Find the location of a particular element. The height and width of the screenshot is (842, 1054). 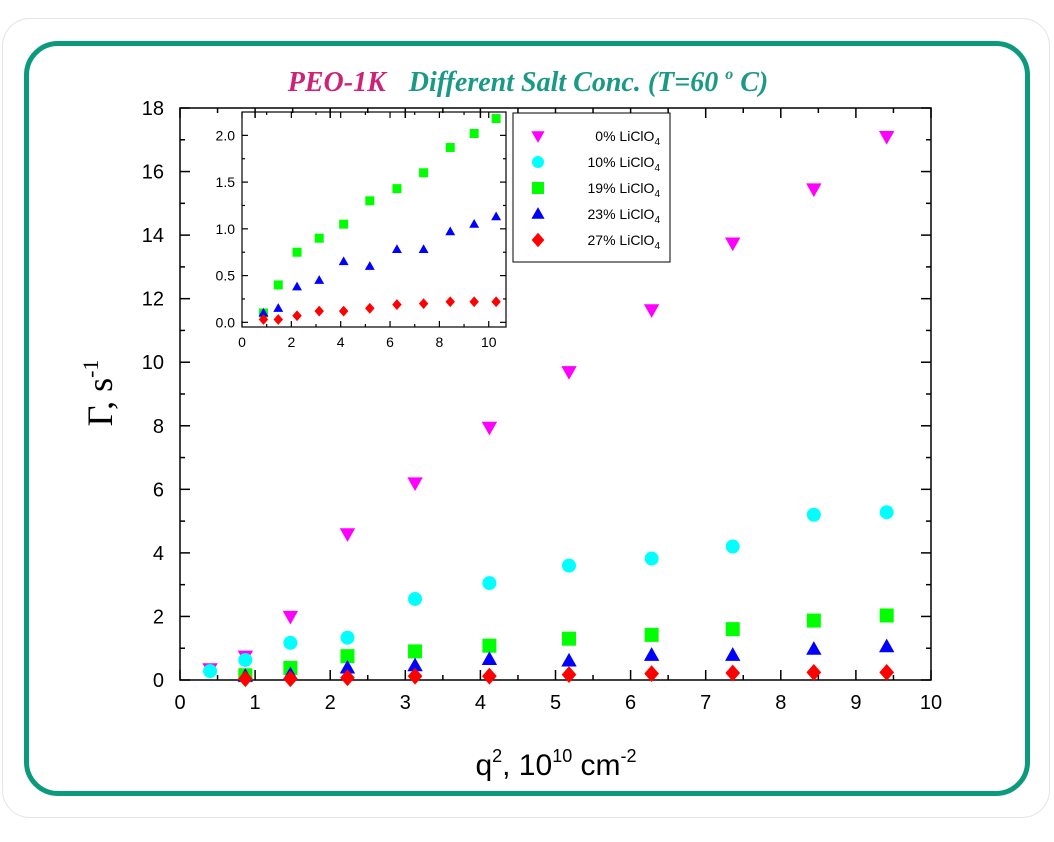

legend-label: 23% LiClO4 is located at coordinates (624, 216).